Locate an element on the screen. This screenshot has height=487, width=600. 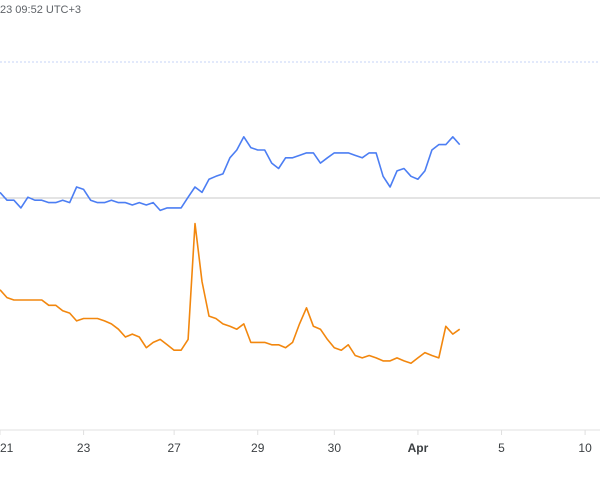
x-tick-label-0: 21 is located at coordinates (7, 448).